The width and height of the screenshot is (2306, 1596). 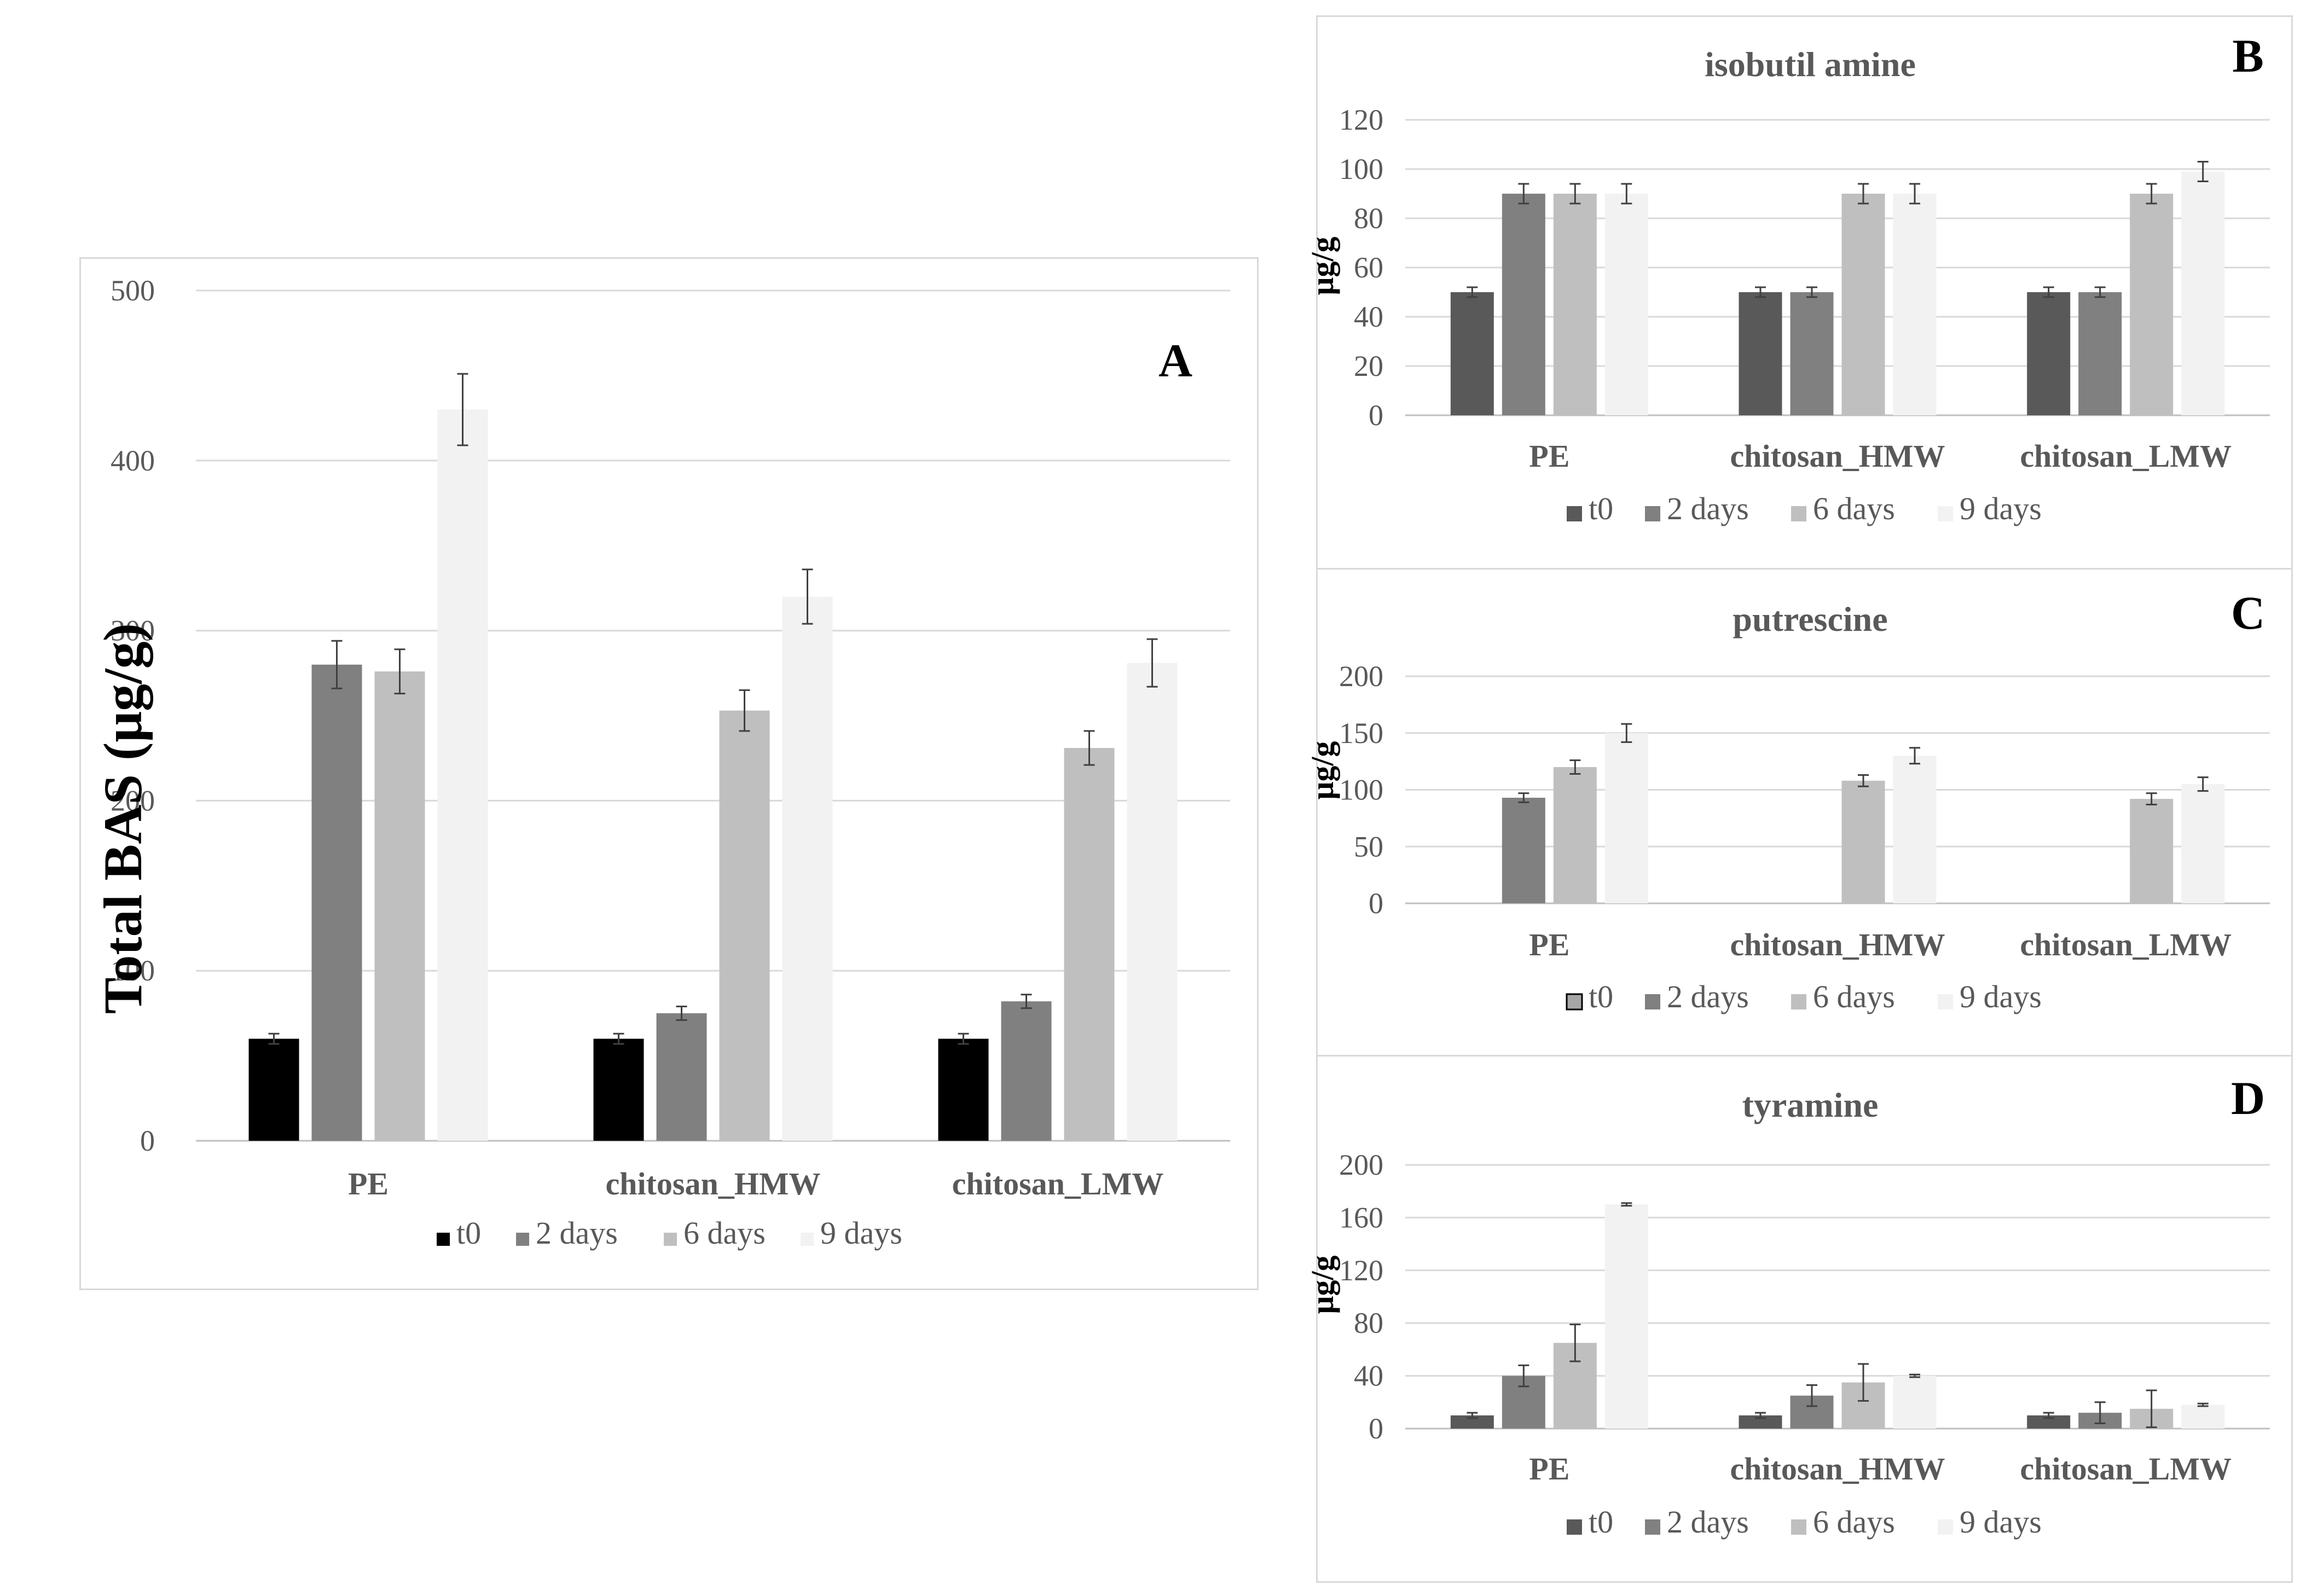 I want to click on y-tick-label-a-100: 100, so click(x=133, y=970).